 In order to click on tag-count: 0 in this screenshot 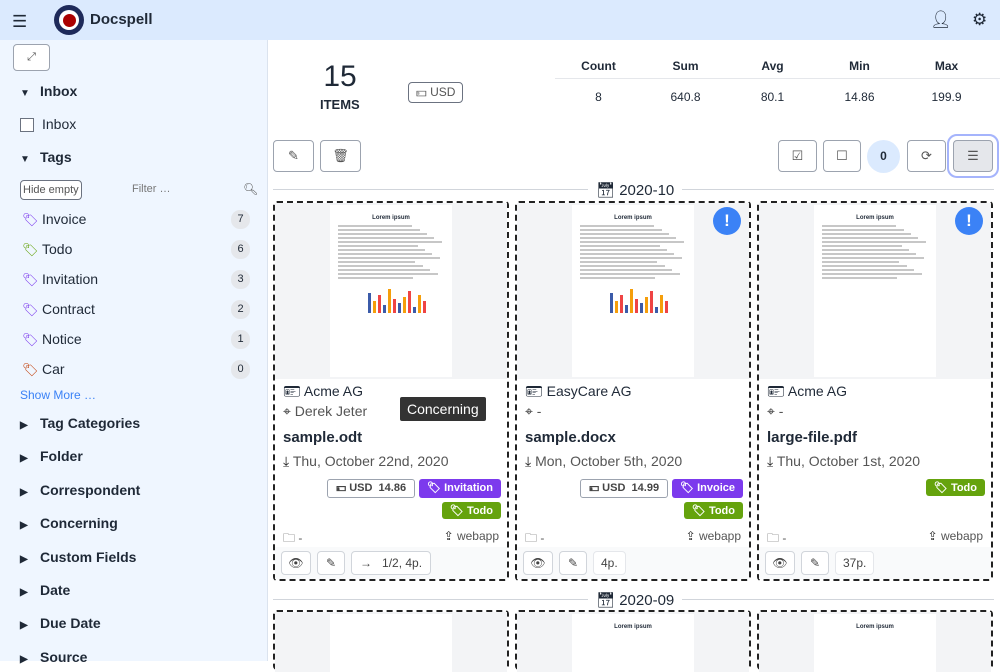, I will do `click(240, 369)`.